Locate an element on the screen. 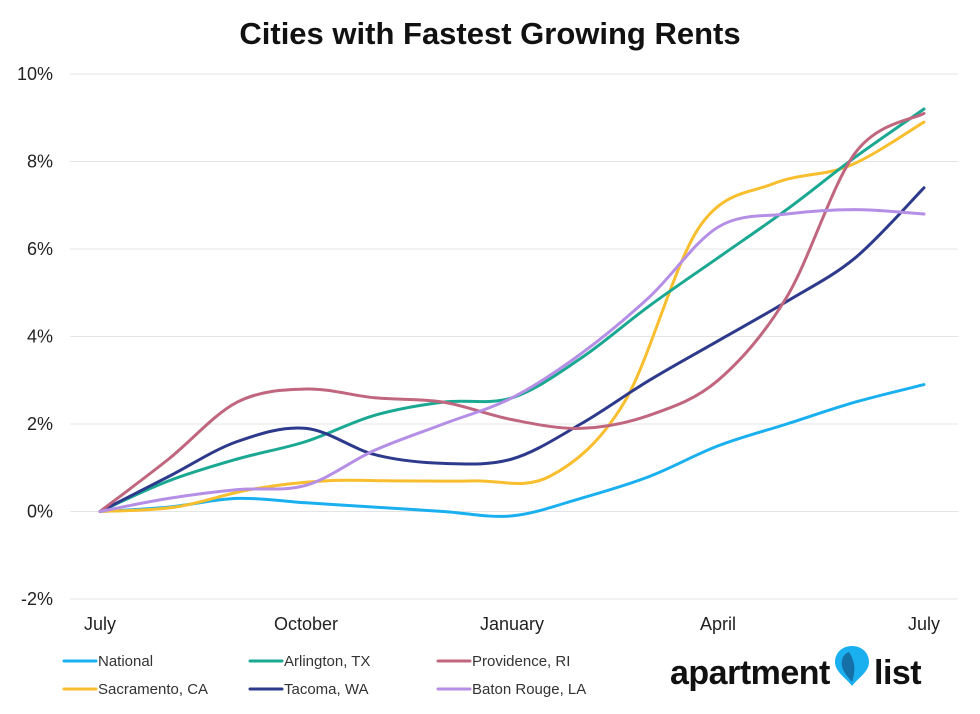  y-tick-label: 8% is located at coordinates (40, 162).